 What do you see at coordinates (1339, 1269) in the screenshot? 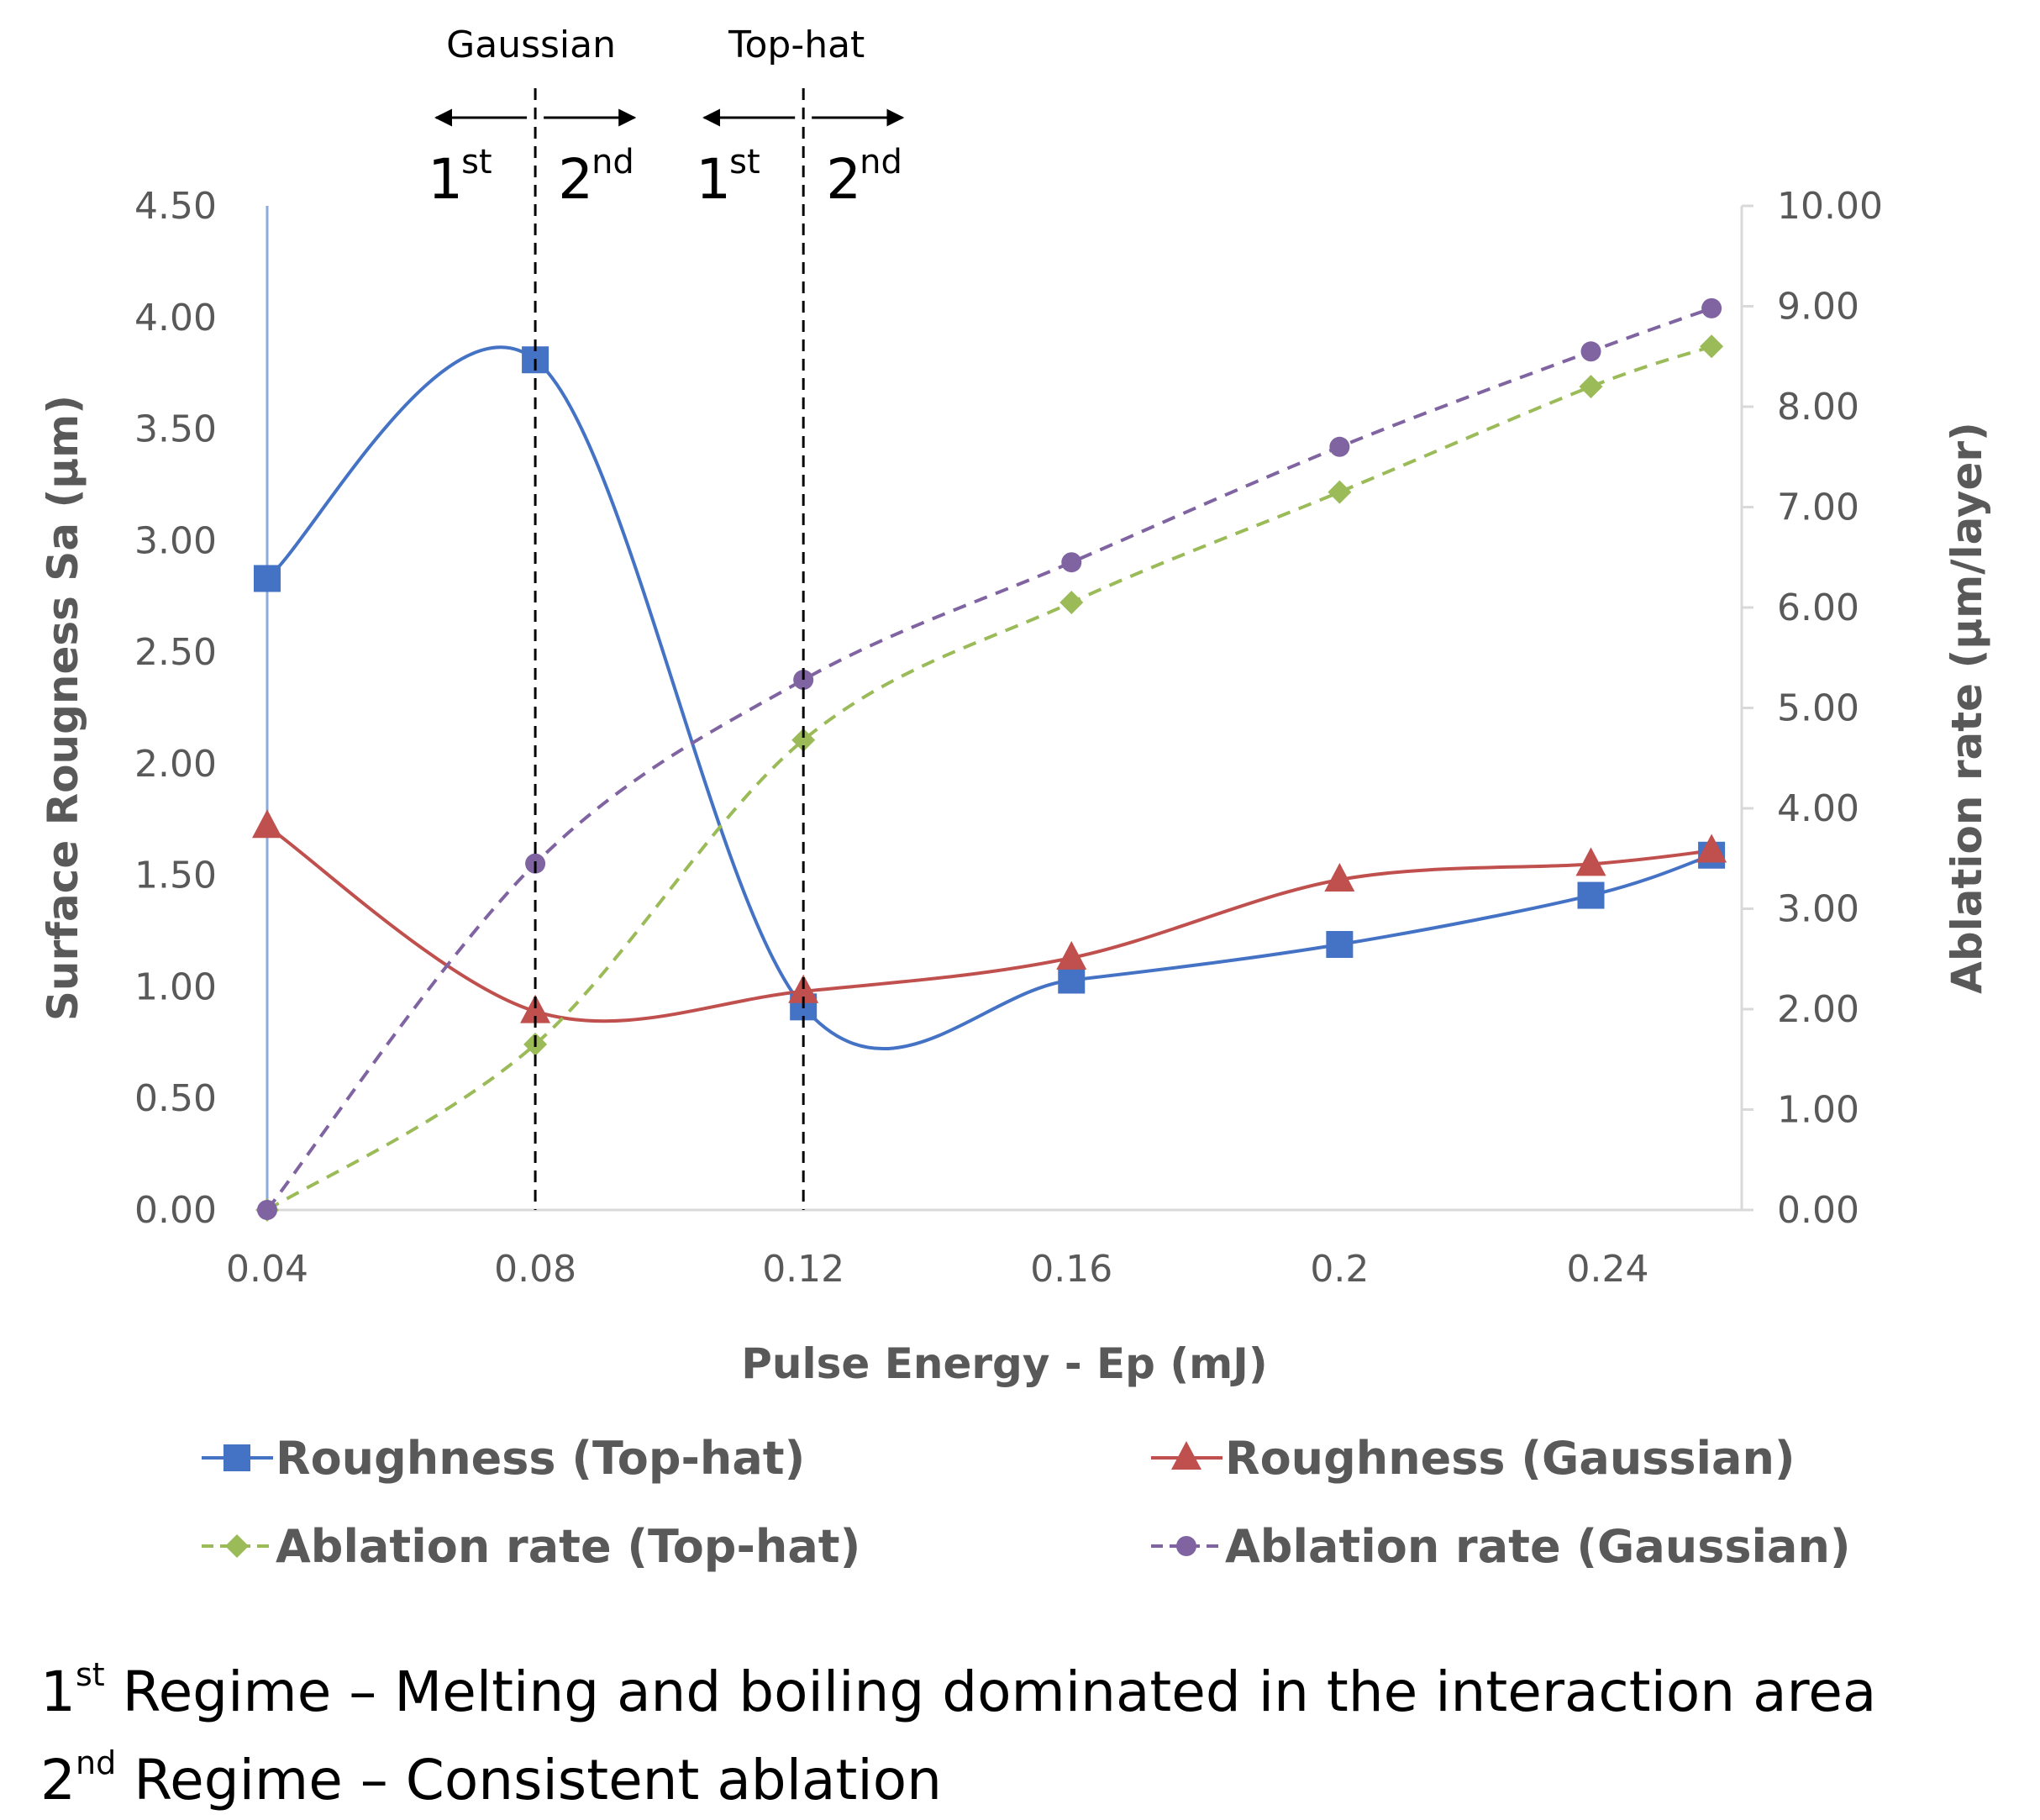
I see `x-tick-label: 0.2` at bounding box center [1339, 1269].